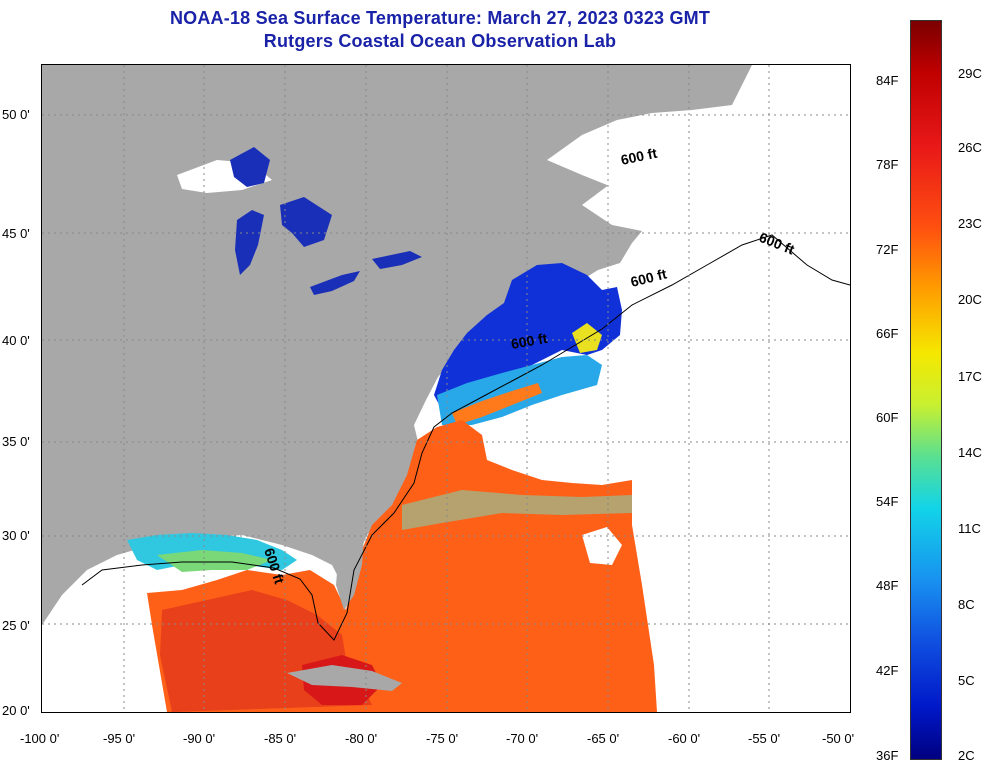 This screenshot has width=984, height=770. I want to click on colorbar-fahrenheit-label: 60F, so click(887, 417).